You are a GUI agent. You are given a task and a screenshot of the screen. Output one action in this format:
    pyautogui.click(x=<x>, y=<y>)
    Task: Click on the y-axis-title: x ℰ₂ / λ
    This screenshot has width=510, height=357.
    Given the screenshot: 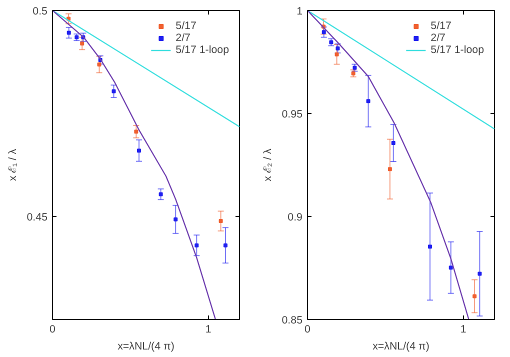 What is the action you would take?
    pyautogui.click(x=268, y=165)
    